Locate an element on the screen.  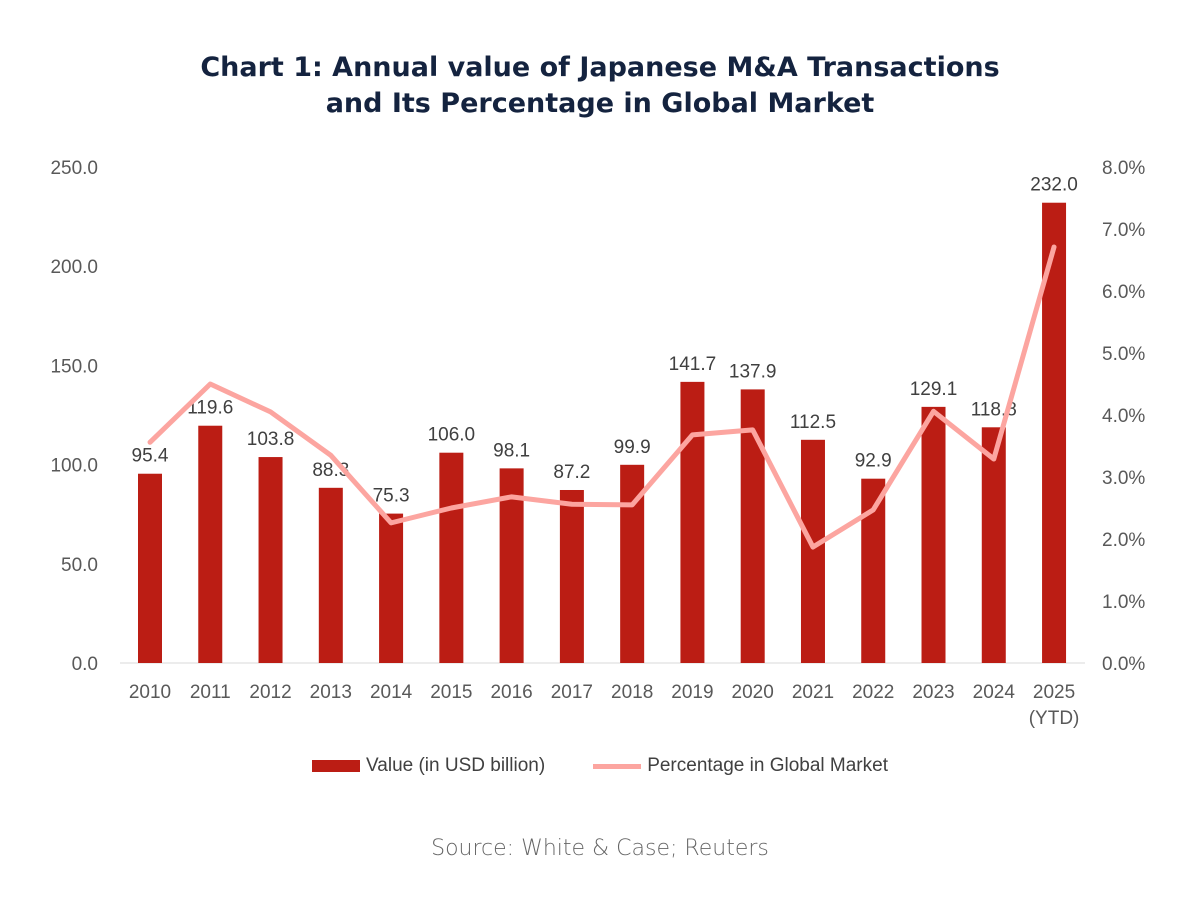
bar-data-label: 87.2 is located at coordinates (571, 472).